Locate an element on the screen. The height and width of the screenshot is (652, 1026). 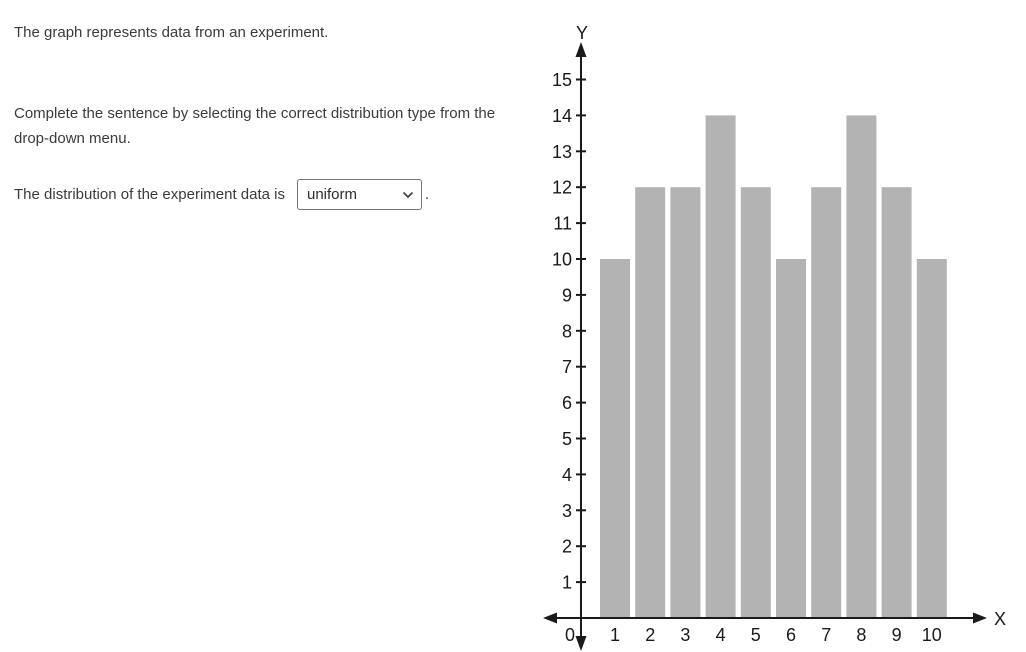
y-tick-label: 11 is located at coordinates (562, 224).